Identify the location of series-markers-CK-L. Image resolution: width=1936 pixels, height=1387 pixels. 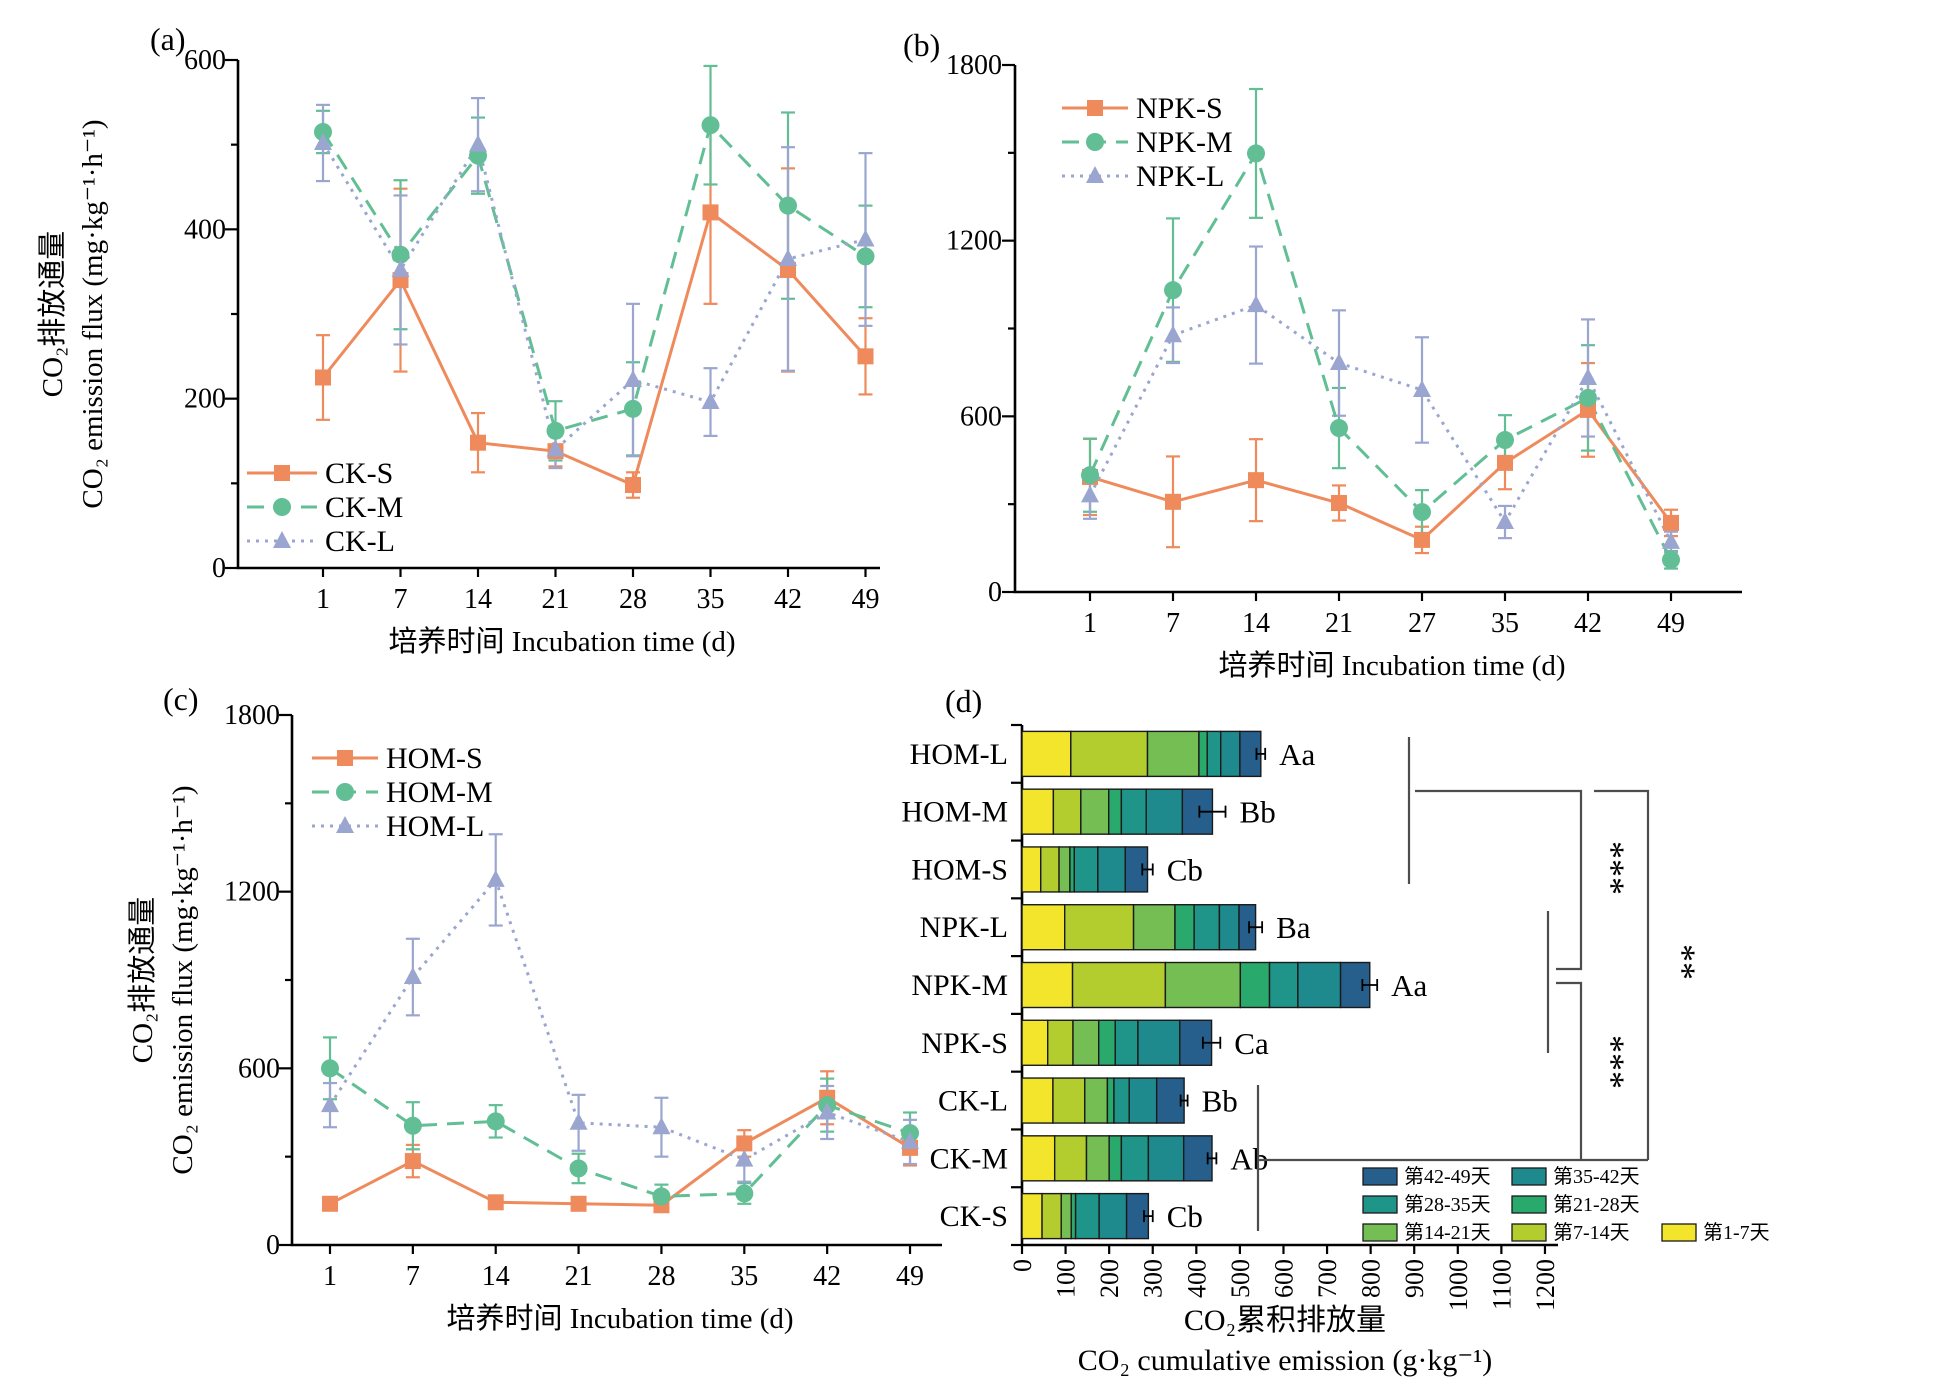
(594, 294).